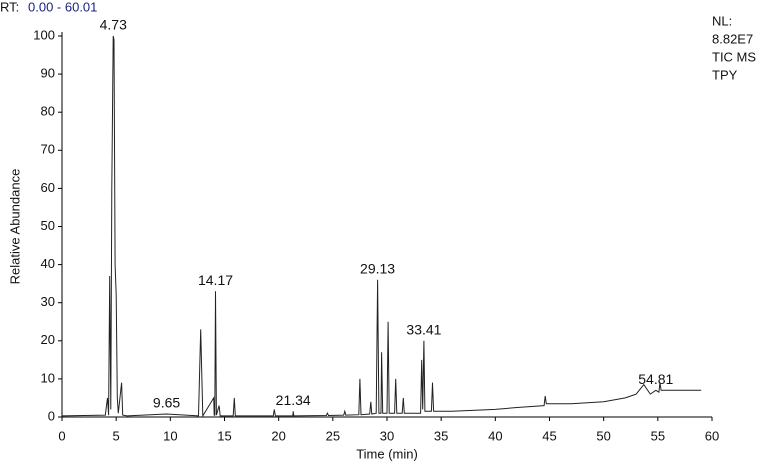 This screenshot has height=466, width=768. I want to click on x-tick-label: 40, so click(495, 435).